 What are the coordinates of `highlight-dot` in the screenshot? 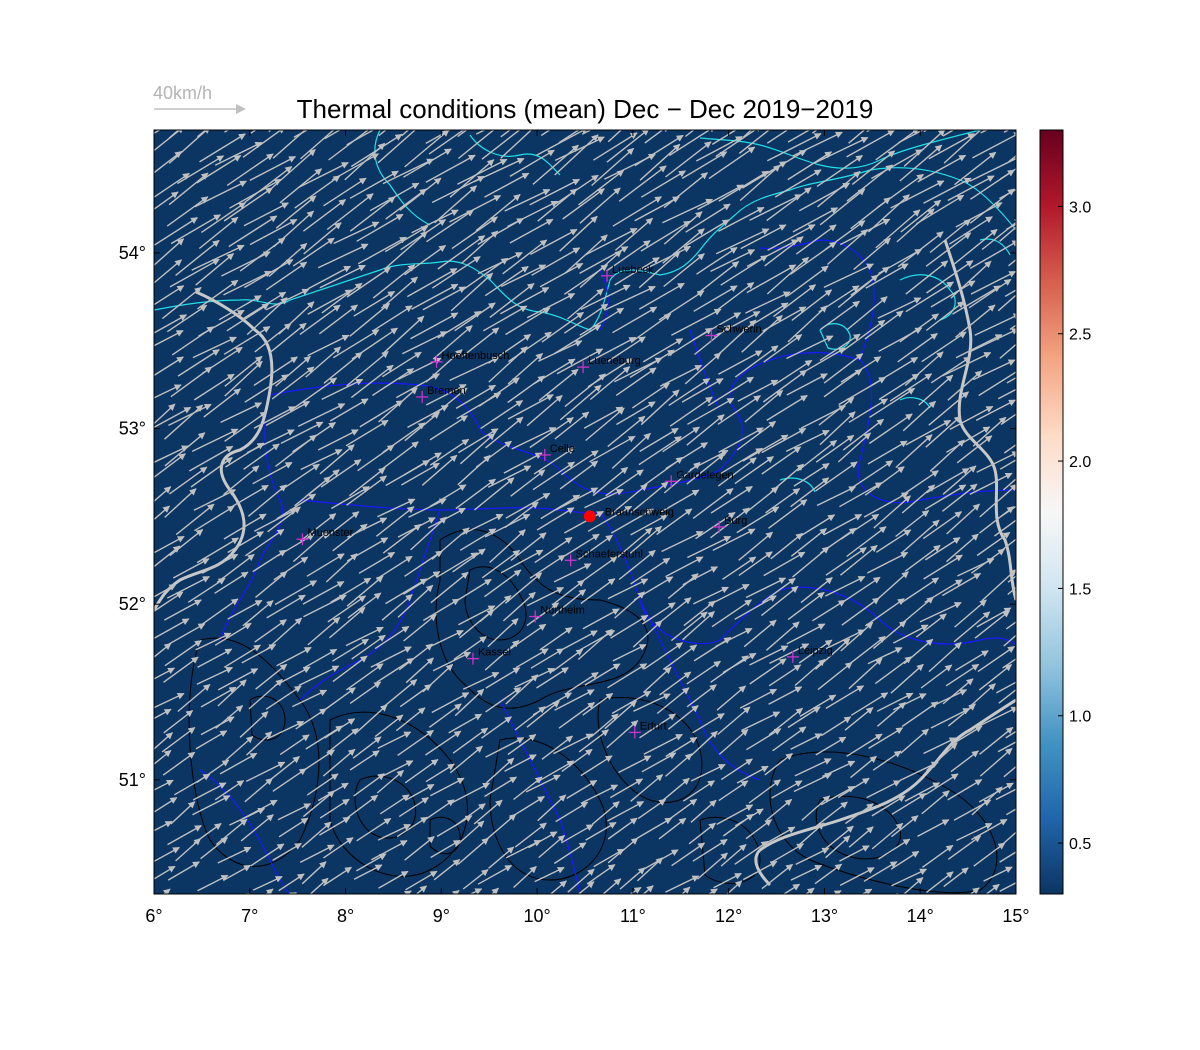 It's located at (589, 516).